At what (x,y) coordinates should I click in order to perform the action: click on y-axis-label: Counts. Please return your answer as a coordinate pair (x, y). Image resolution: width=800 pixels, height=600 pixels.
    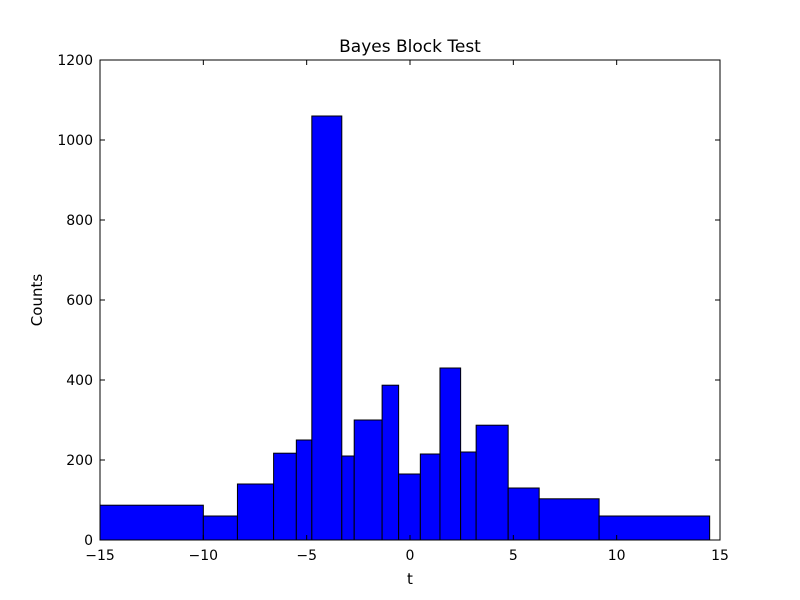
    Looking at the image, I should click on (37, 300).